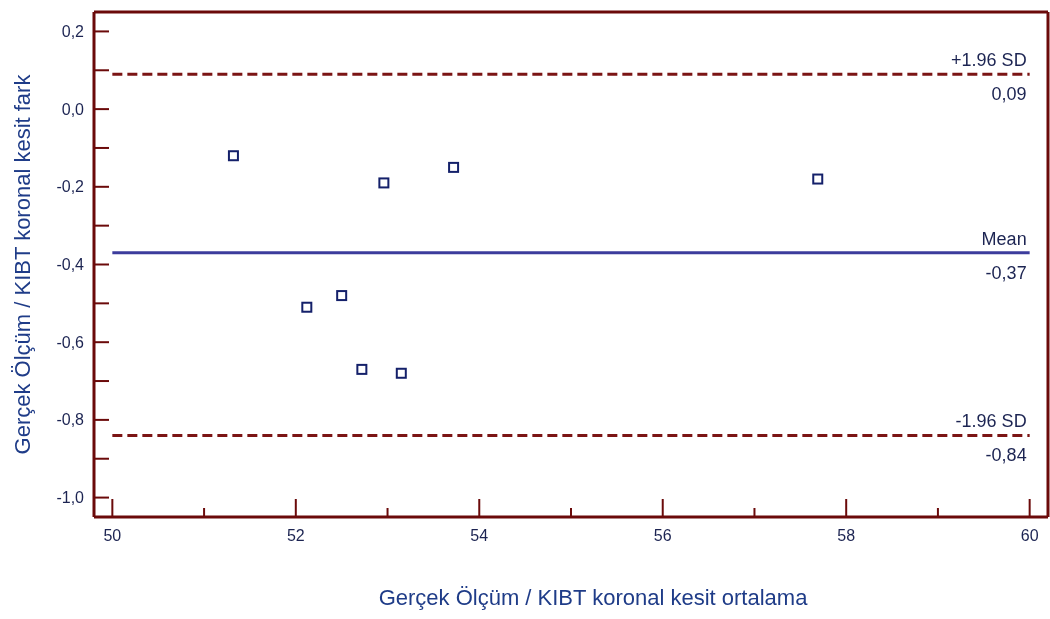 Image resolution: width=1050 pixels, height=619 pixels. What do you see at coordinates (1009, 94) in the screenshot?
I see `annotation: 0,09` at bounding box center [1009, 94].